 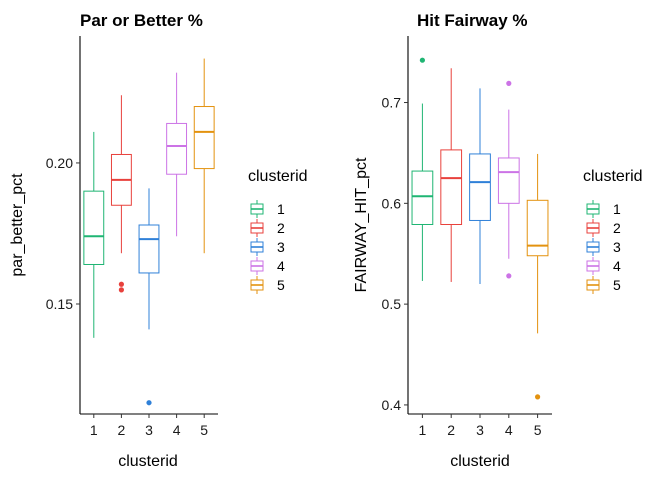 I want to click on y-tick-label: 0.7, so click(x=392, y=103).